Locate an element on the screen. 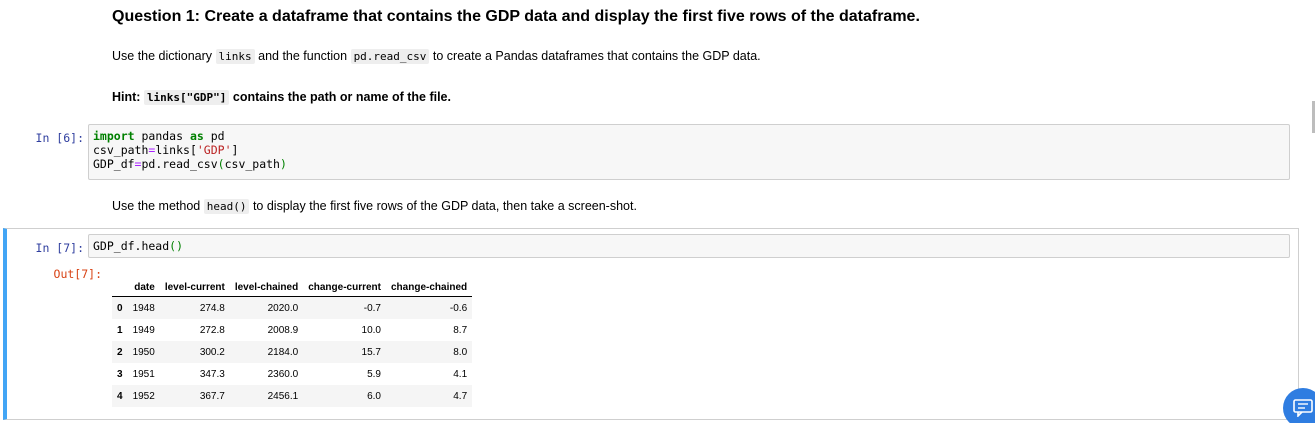 Image resolution: width=1315 pixels, height=423 pixels. column-header-change-chained: change-chained is located at coordinates (429, 287).